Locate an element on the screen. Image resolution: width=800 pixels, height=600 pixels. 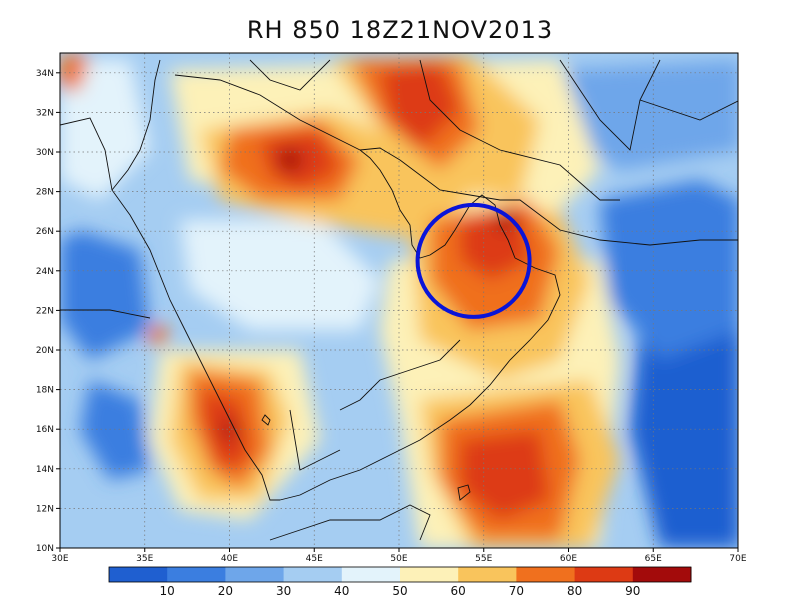
lat-tick-label: 24N is located at coordinates (45, 272).